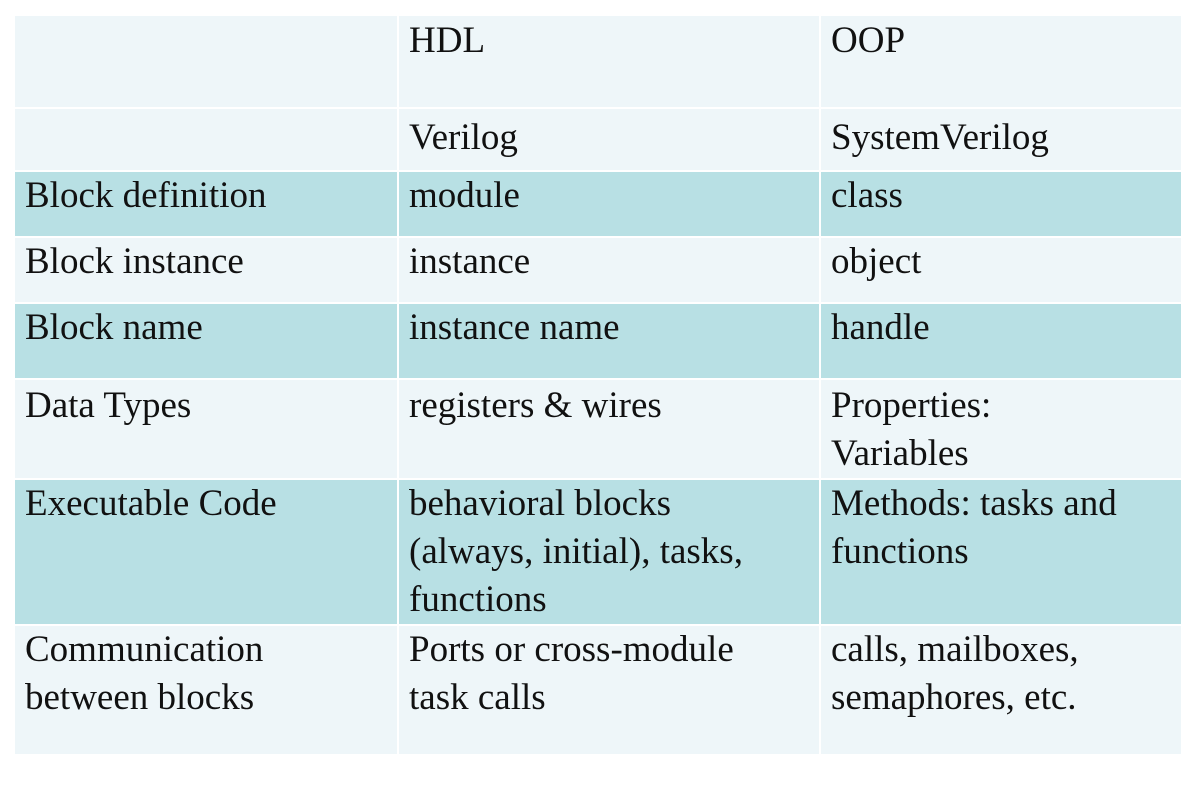  Describe the element at coordinates (207, 552) in the screenshot. I see `row-label: Executable Code` at that location.